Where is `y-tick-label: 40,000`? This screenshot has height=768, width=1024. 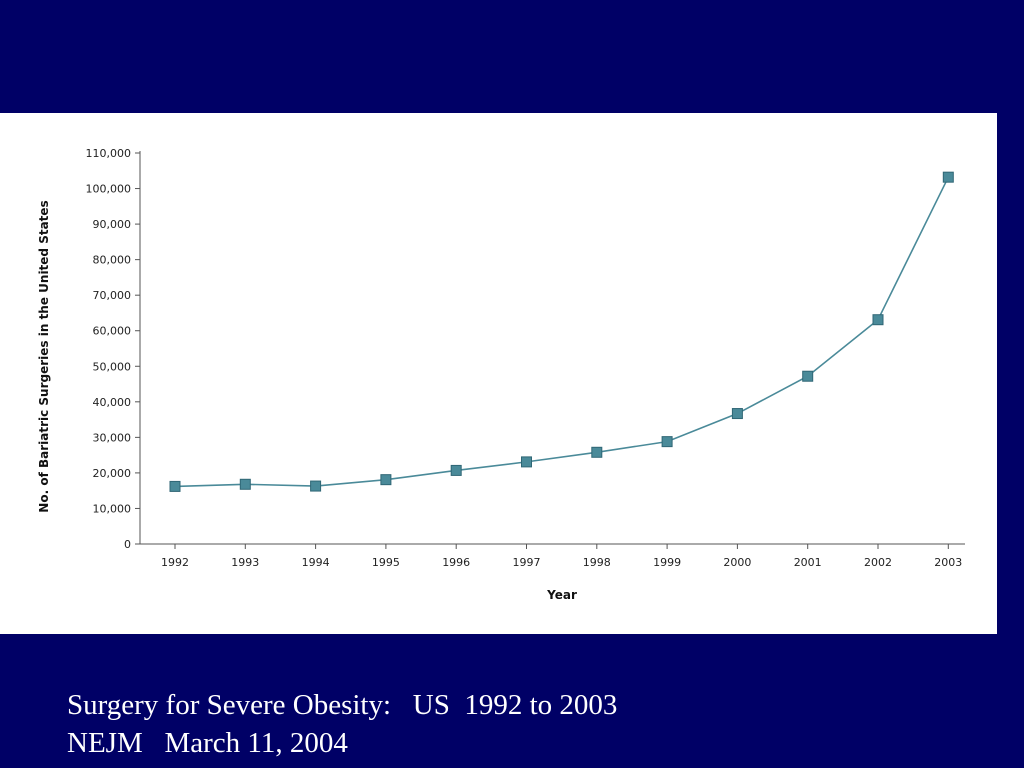 y-tick-label: 40,000 is located at coordinates (112, 402).